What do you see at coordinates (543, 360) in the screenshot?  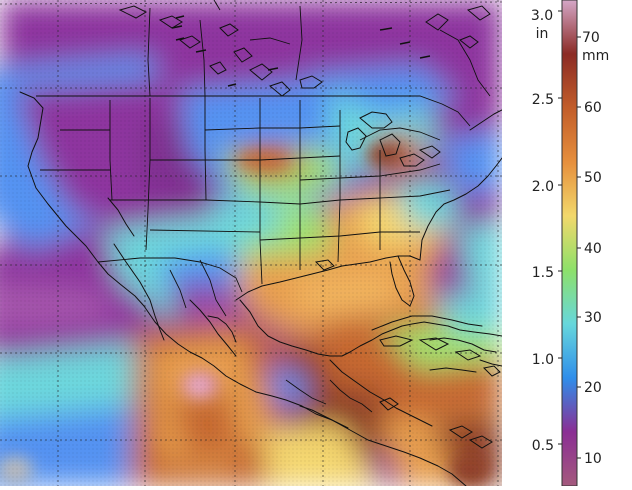 I see `inch-tick-label-1-0: 1.0` at bounding box center [543, 360].